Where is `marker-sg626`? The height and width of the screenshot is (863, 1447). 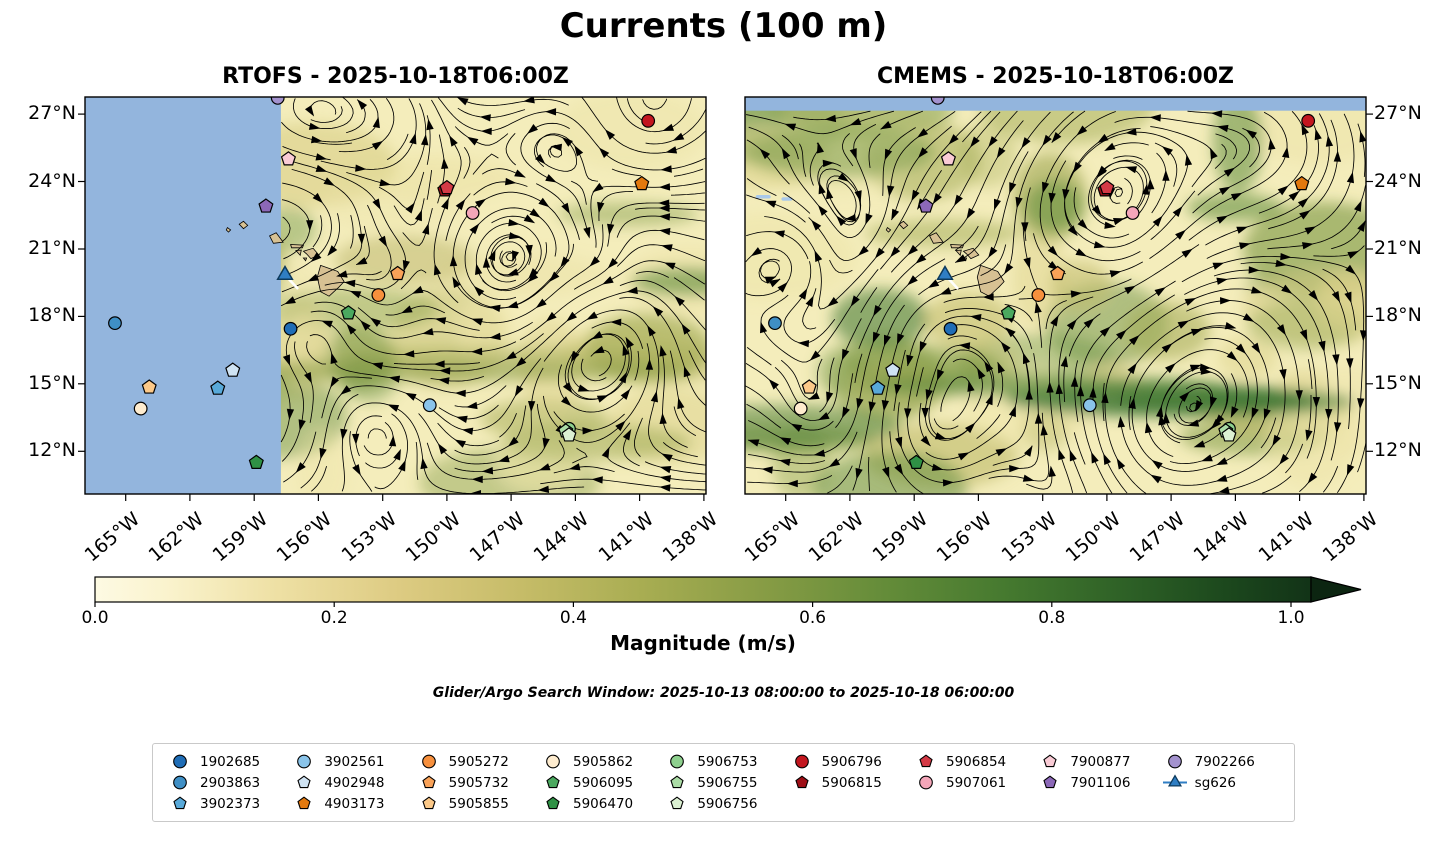
marker-sg626 is located at coordinates (285, 273).